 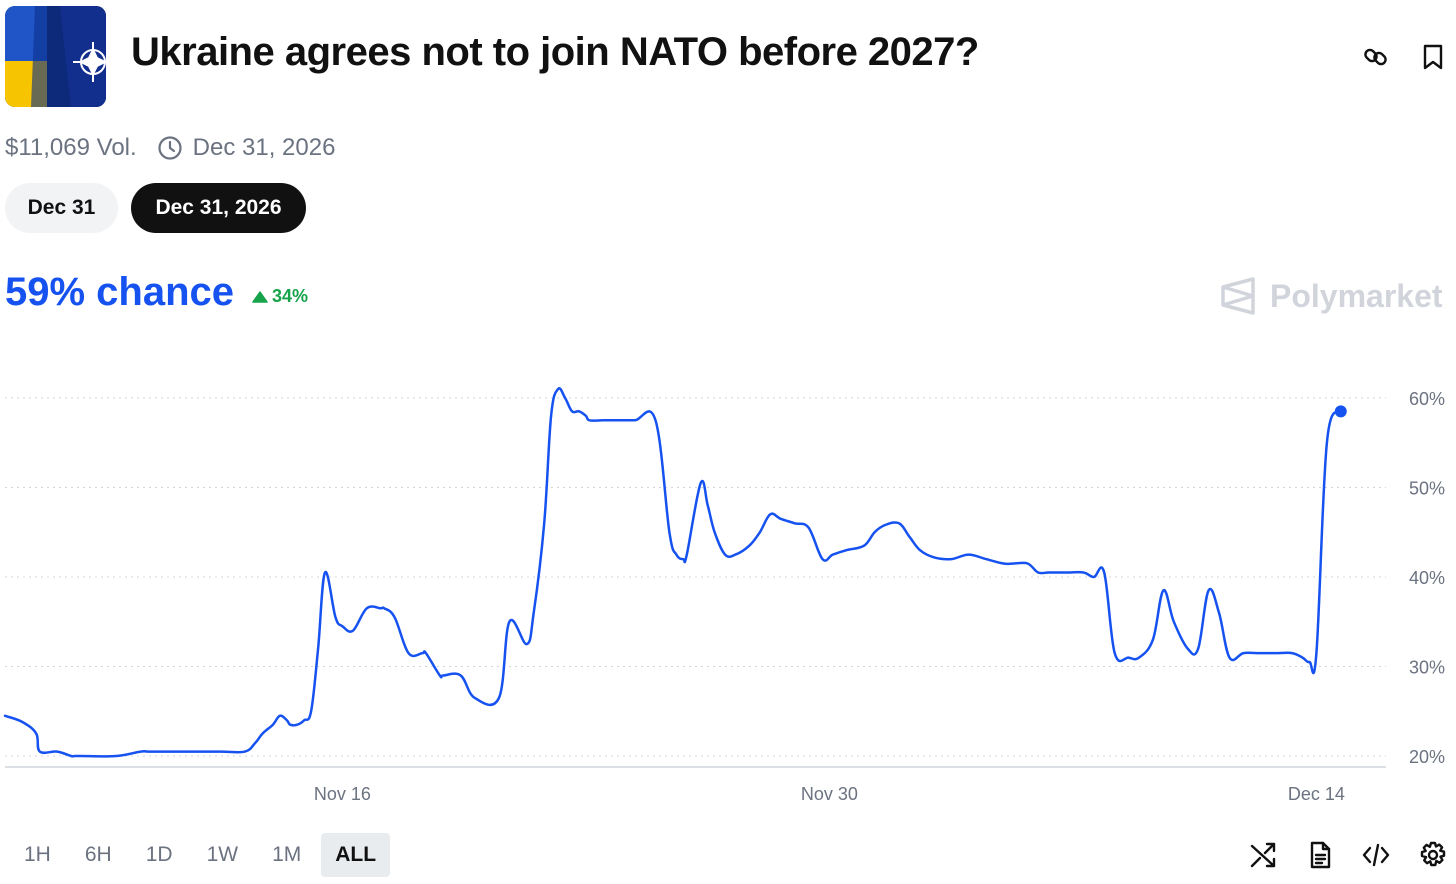 I want to click on y-tick-label: 40%, so click(x=1427, y=578).